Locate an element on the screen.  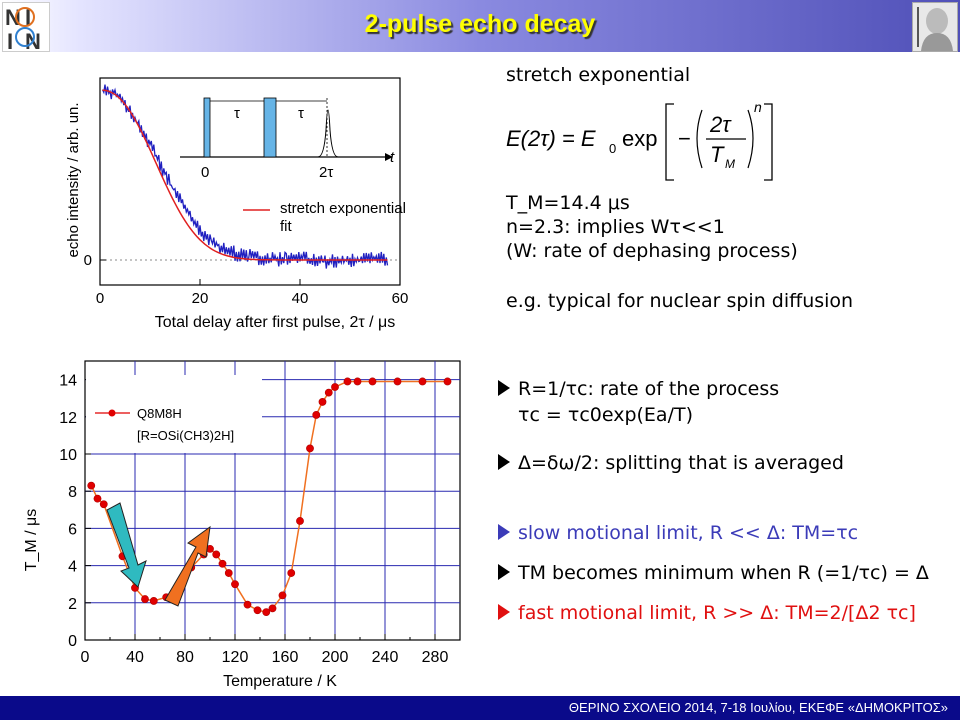
legend-label: stretch exponential fit is located at coordinates (343, 217).